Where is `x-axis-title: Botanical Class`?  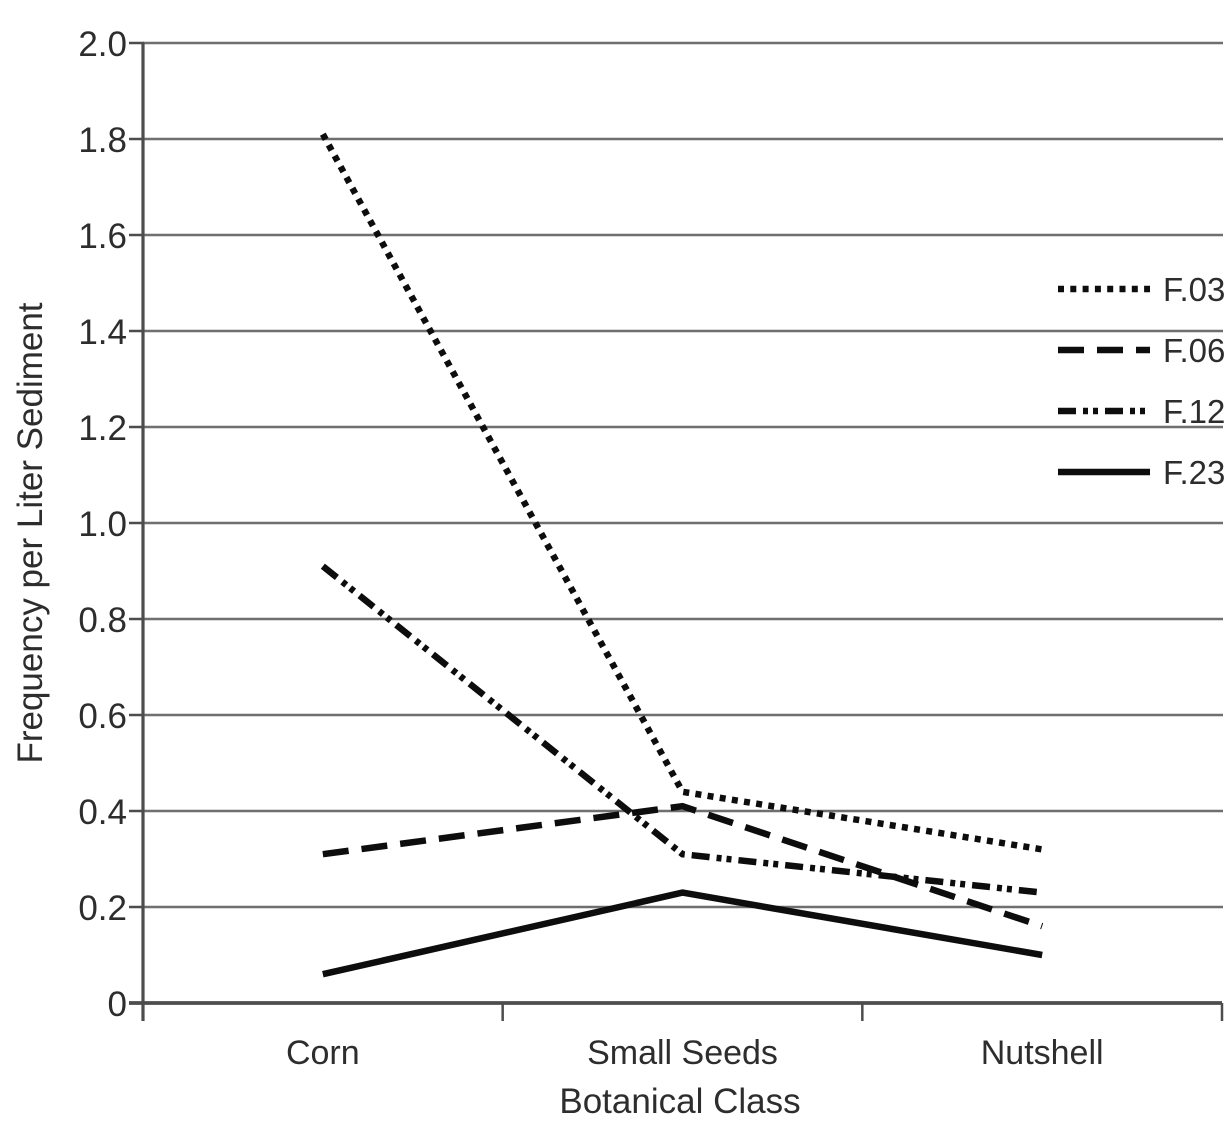 x-axis-title: Botanical Class is located at coordinates (679, 1101).